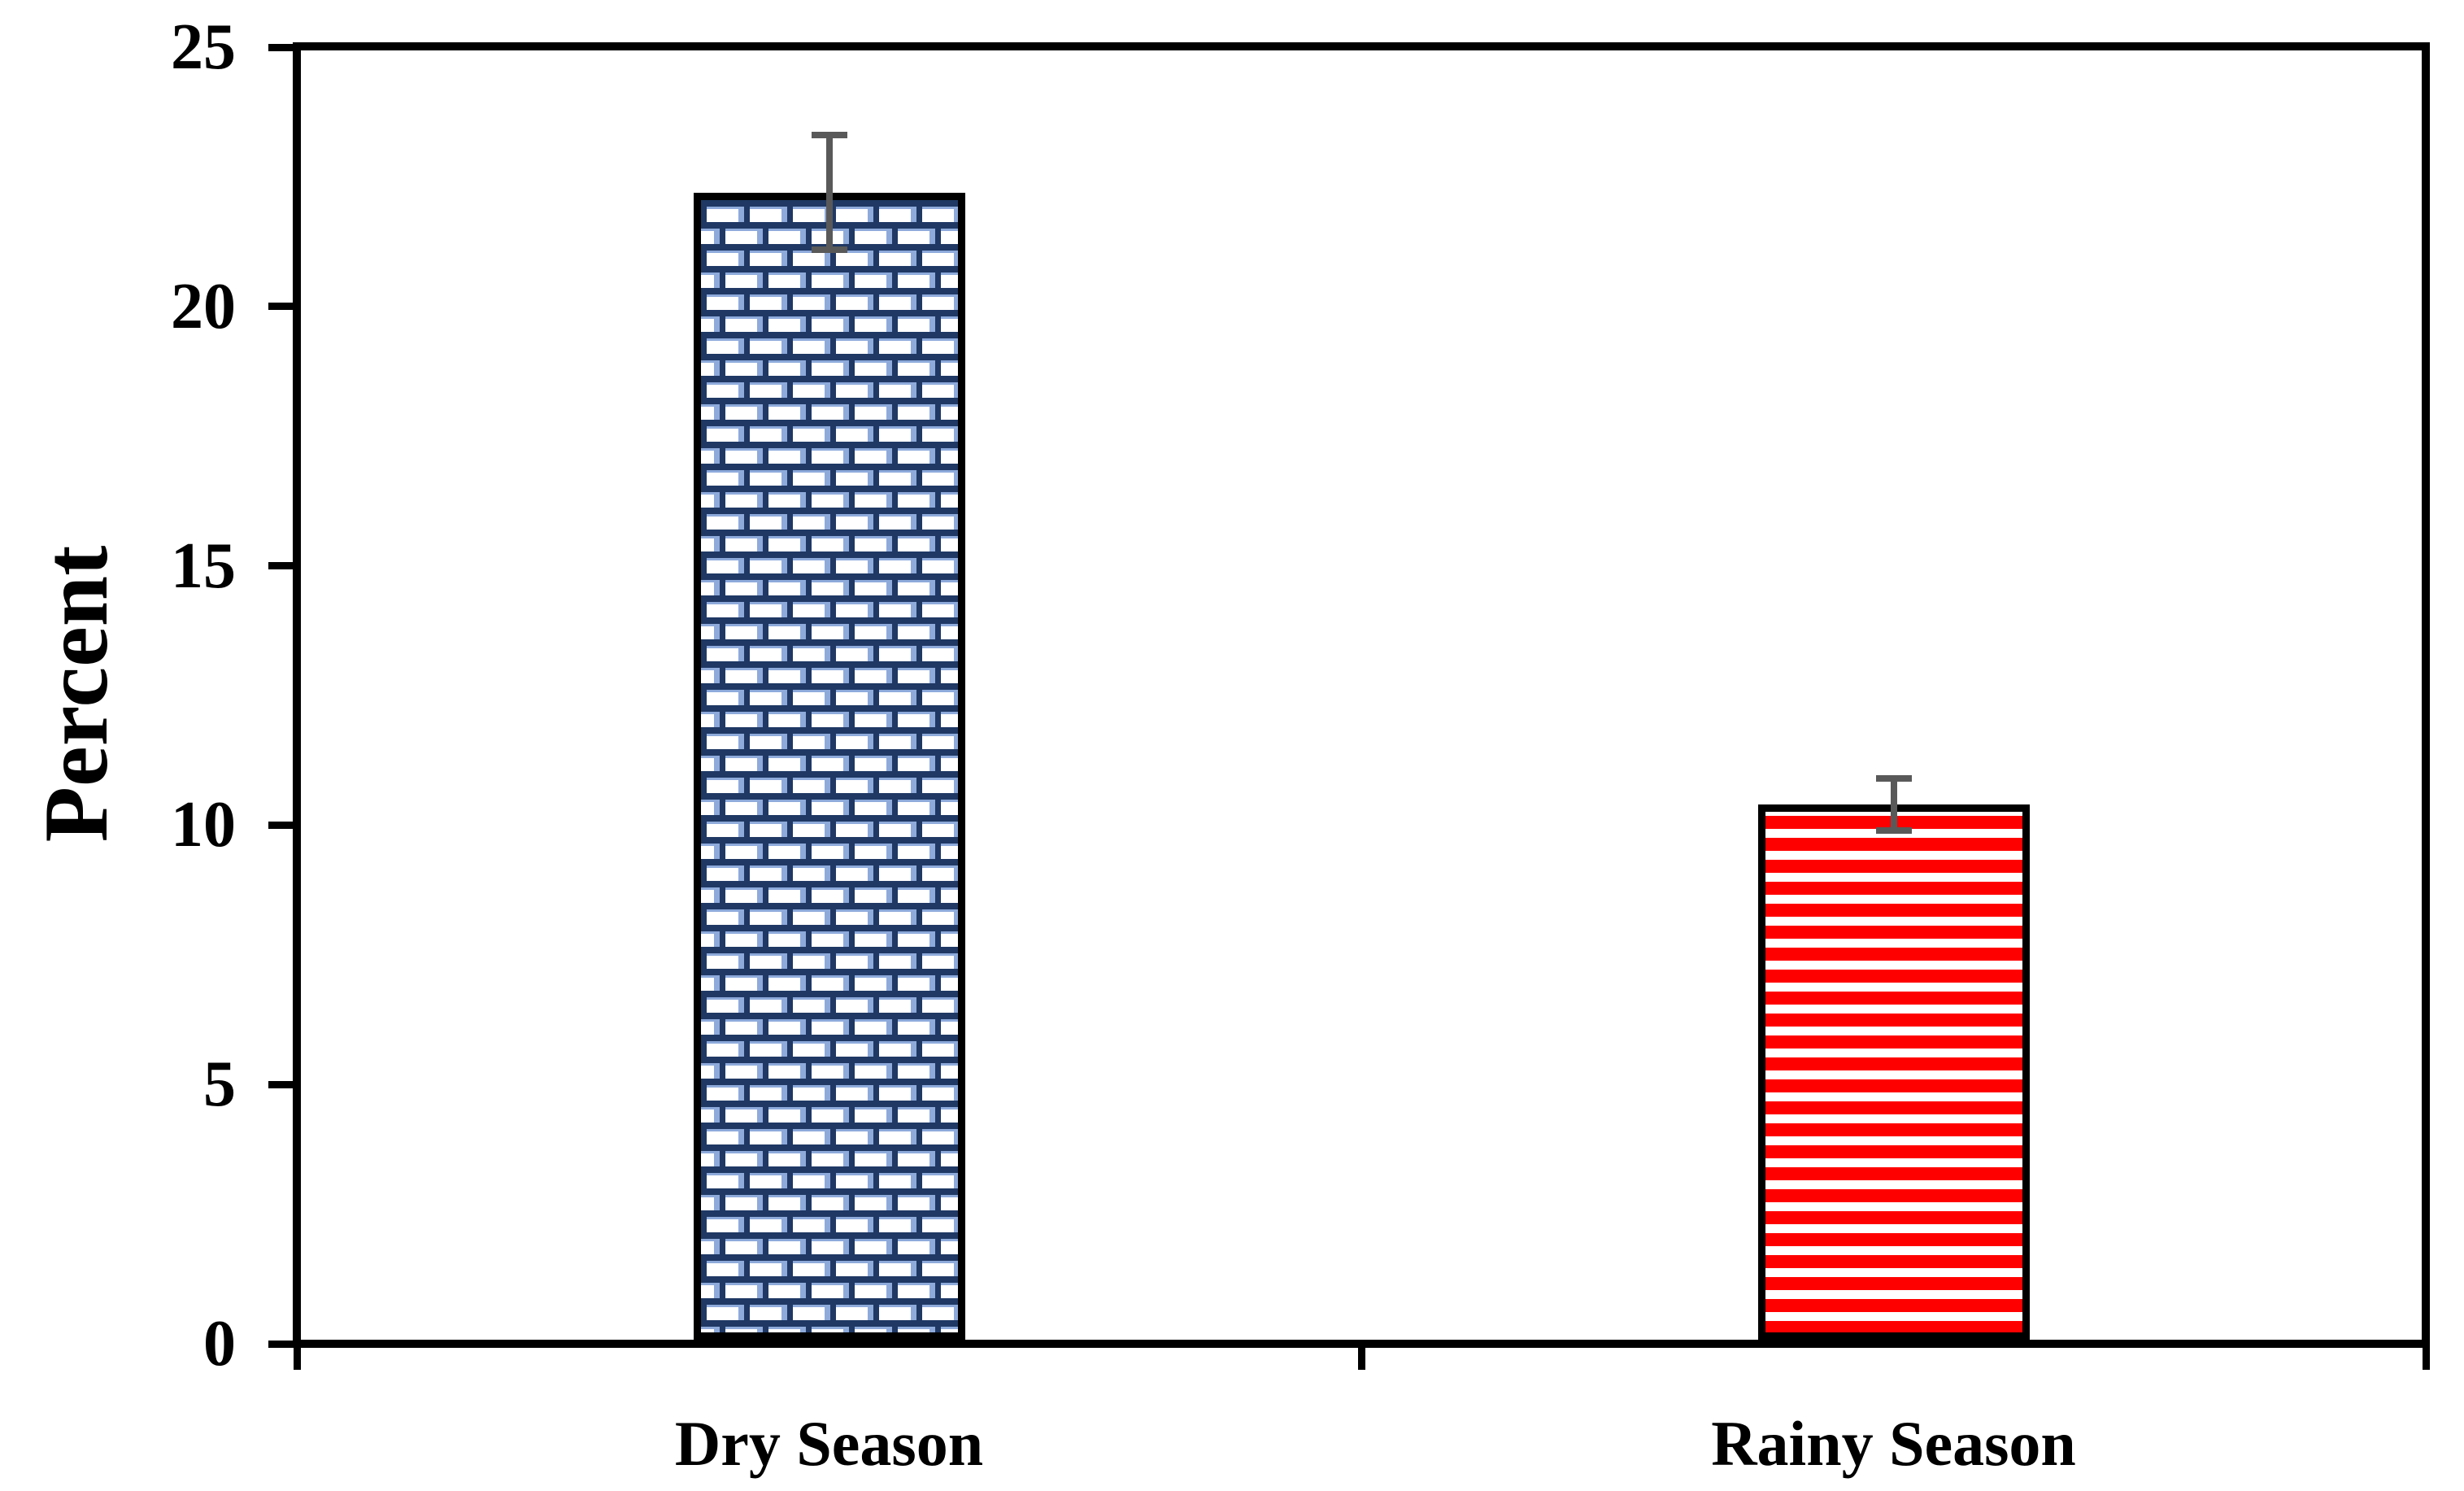 Image resolution: width=2464 pixels, height=1491 pixels. Describe the element at coordinates (1893, 779) in the screenshot. I see `error-bar-cap-top-rainy-season` at that location.